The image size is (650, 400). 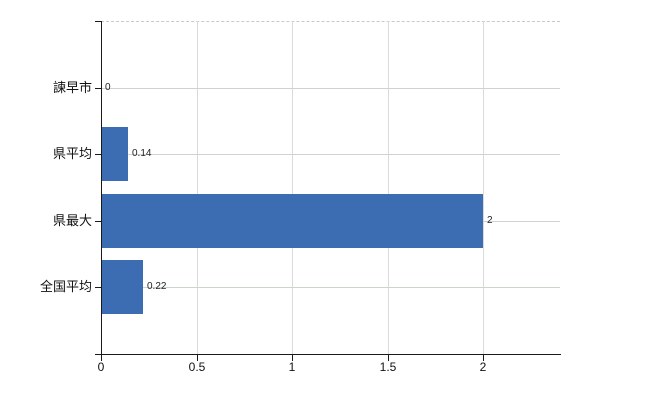 What do you see at coordinates (490, 220) in the screenshot?
I see `bar-value-label: 2` at bounding box center [490, 220].